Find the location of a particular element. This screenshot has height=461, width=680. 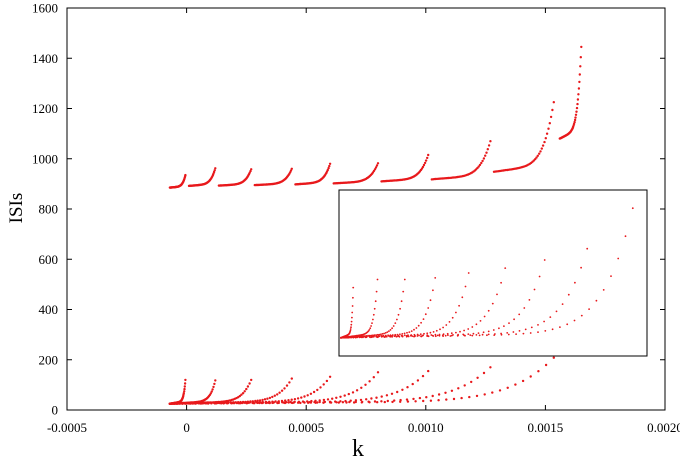

x-tick-label: 0.0015 is located at coordinates (546, 427).